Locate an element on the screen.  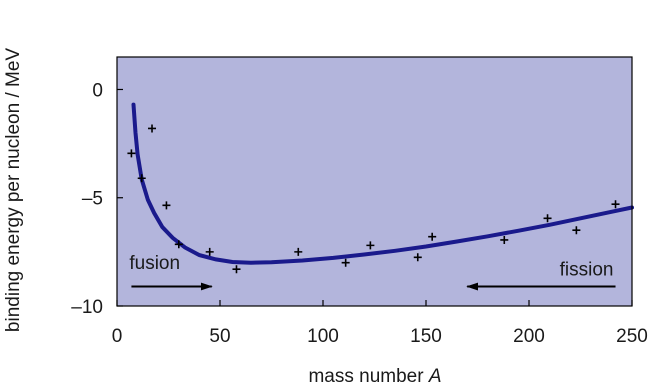
x-tick-label: 50 is located at coordinates (219, 336).